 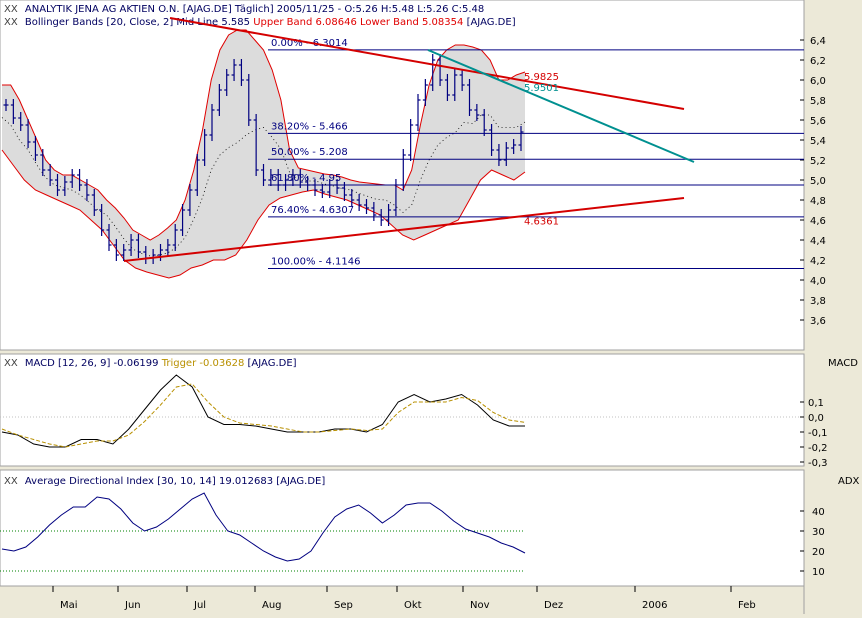 I want to click on macd-trigger-text: Trigger -0.03628, so click(x=203, y=363).